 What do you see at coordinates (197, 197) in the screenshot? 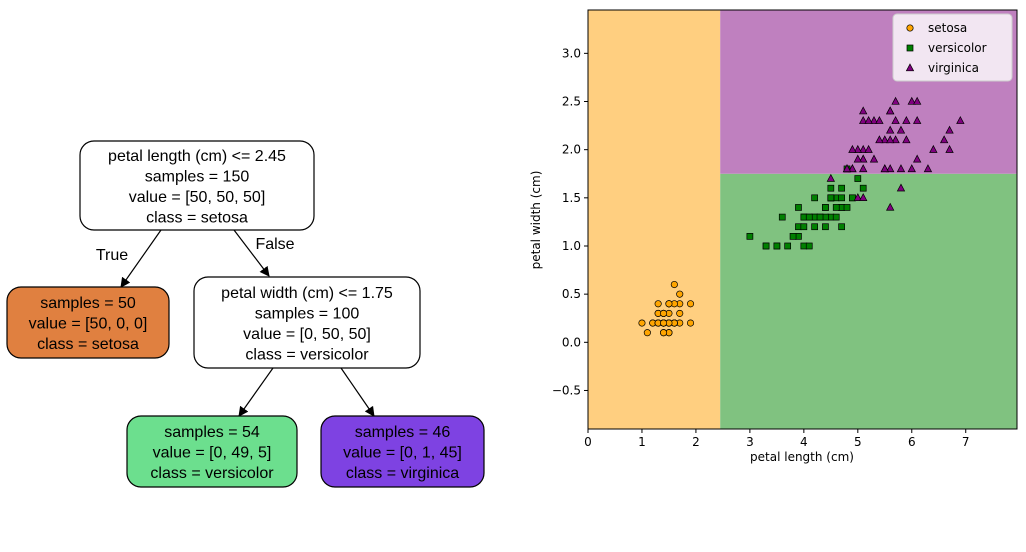
I see `tree-node-line: value = [50, 50, 50]` at bounding box center [197, 197].